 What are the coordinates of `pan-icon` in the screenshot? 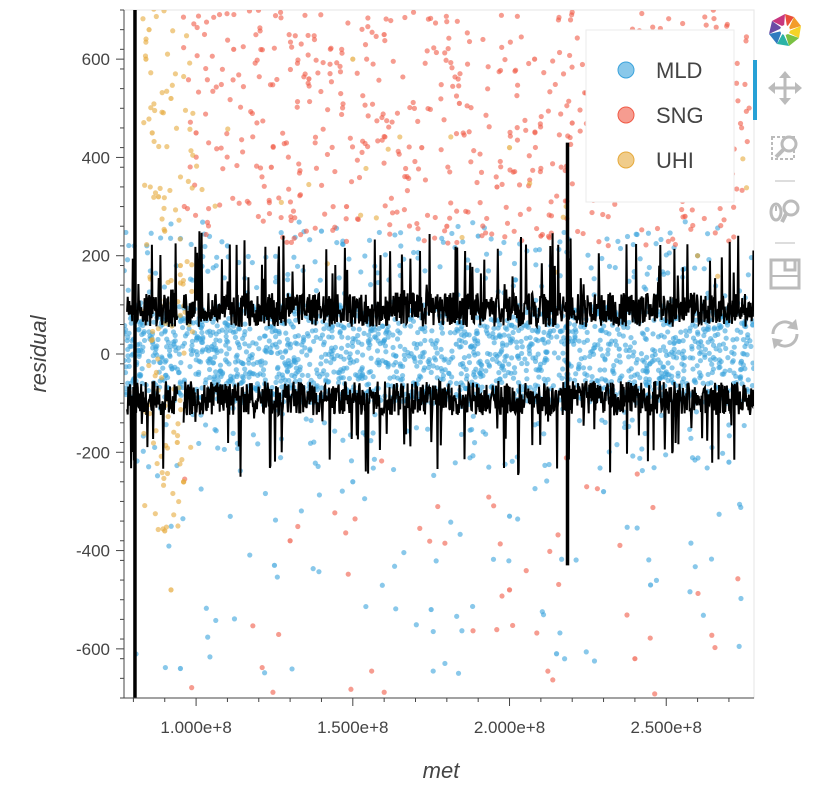 It's located at (785, 88).